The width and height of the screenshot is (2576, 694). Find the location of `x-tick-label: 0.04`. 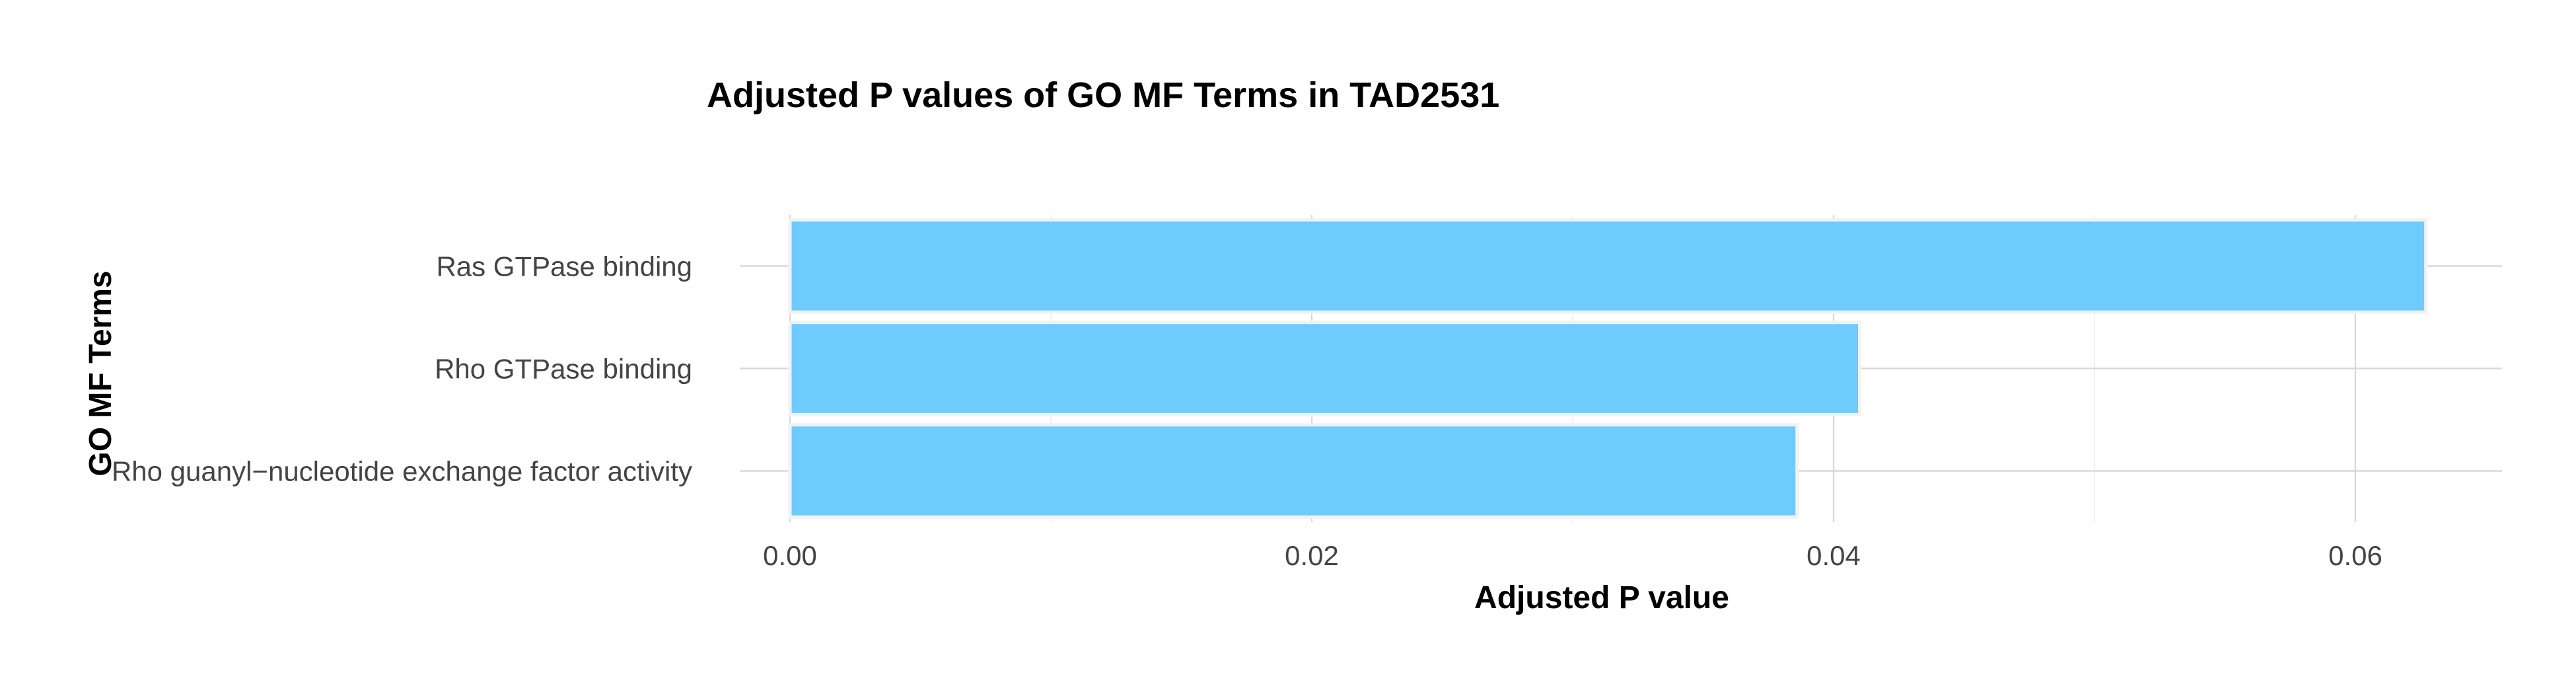

x-tick-label: 0.04 is located at coordinates (1834, 555).